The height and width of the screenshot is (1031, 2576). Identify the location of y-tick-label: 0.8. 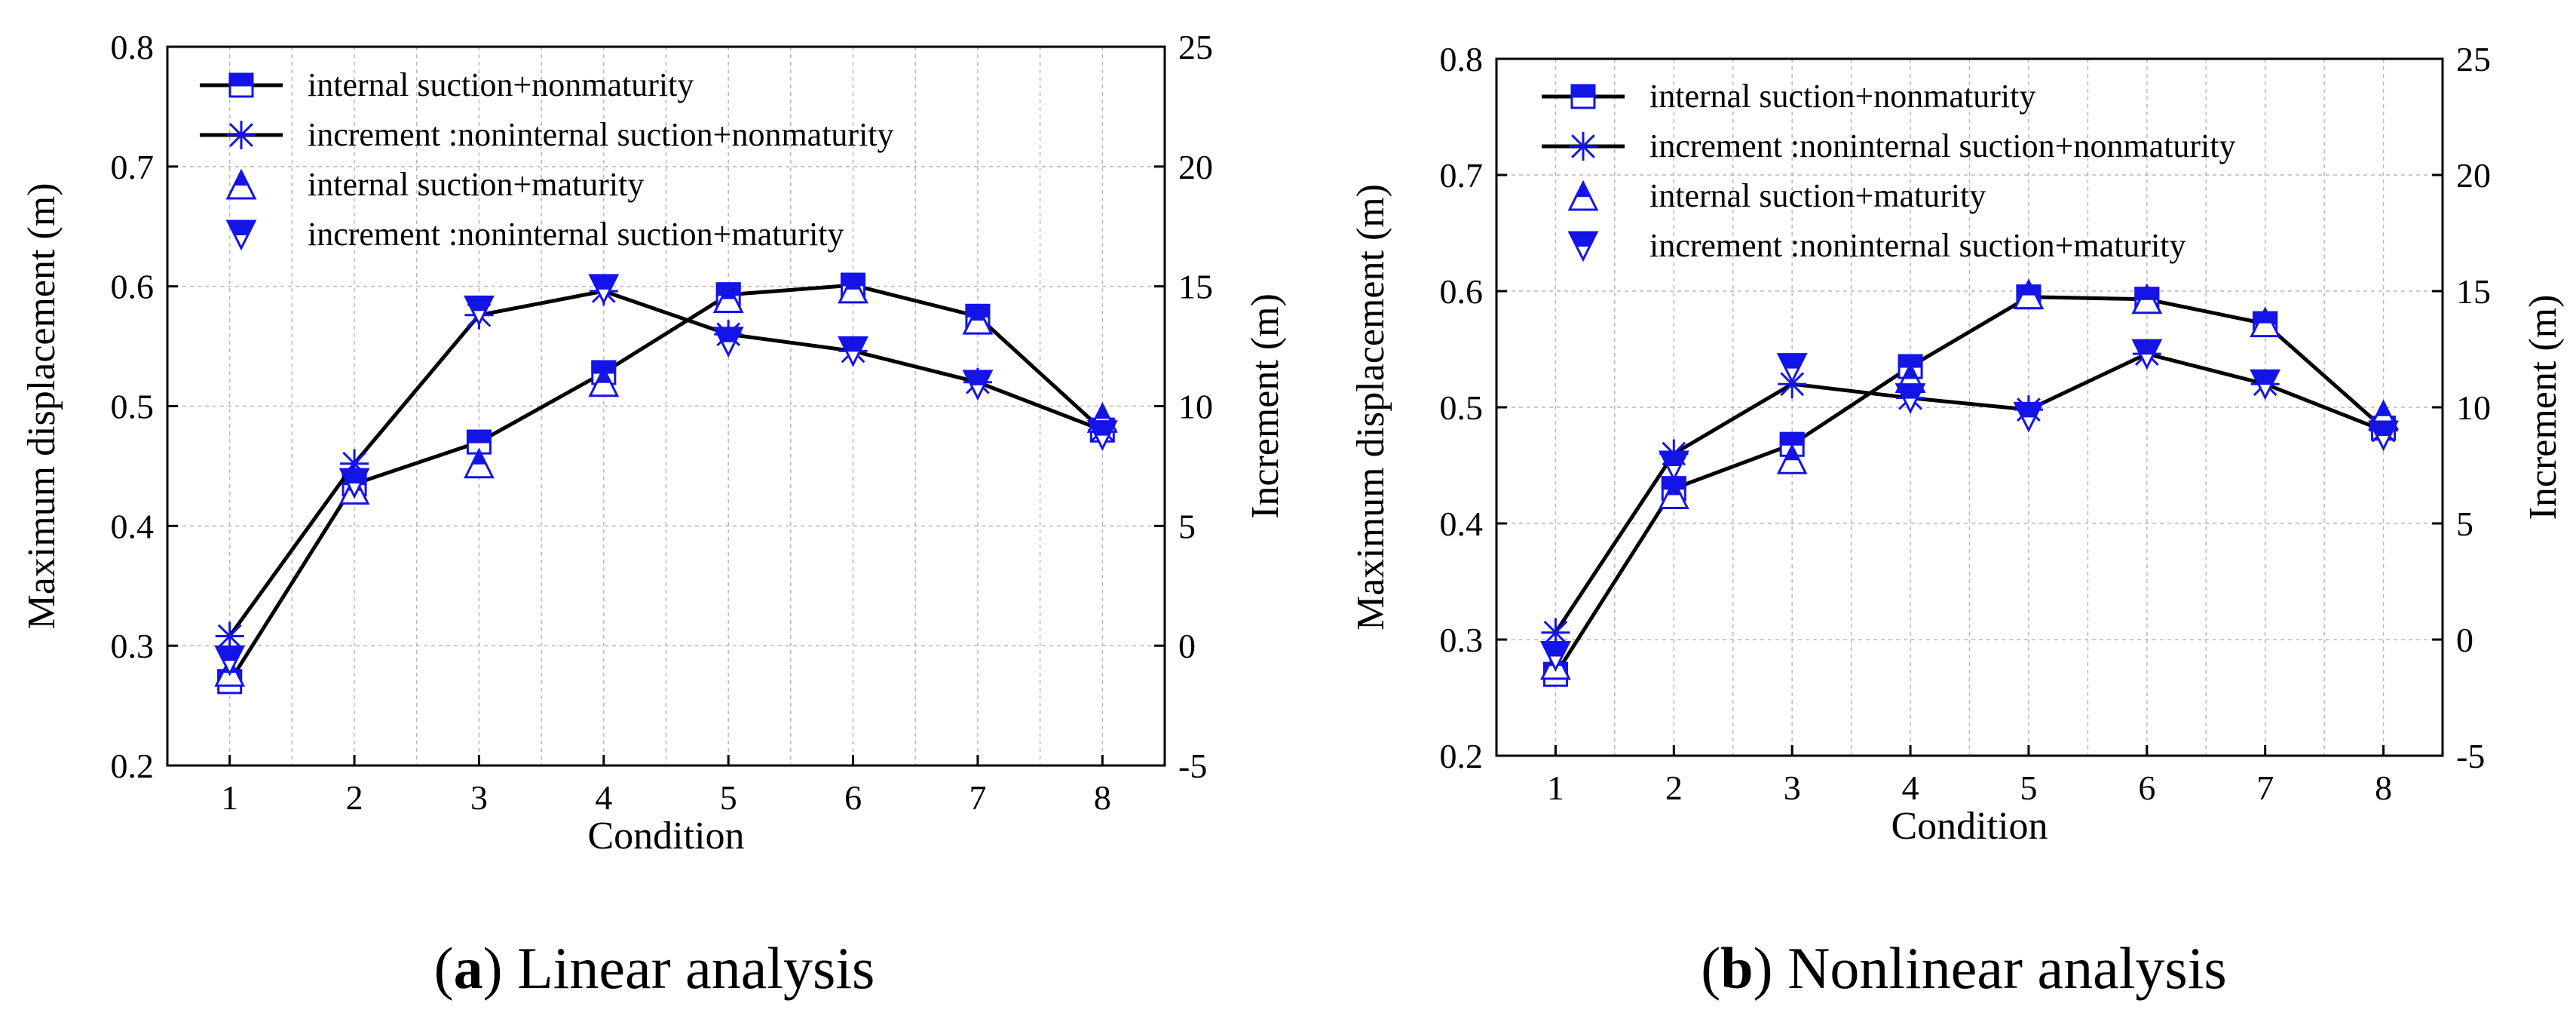
(133, 47).